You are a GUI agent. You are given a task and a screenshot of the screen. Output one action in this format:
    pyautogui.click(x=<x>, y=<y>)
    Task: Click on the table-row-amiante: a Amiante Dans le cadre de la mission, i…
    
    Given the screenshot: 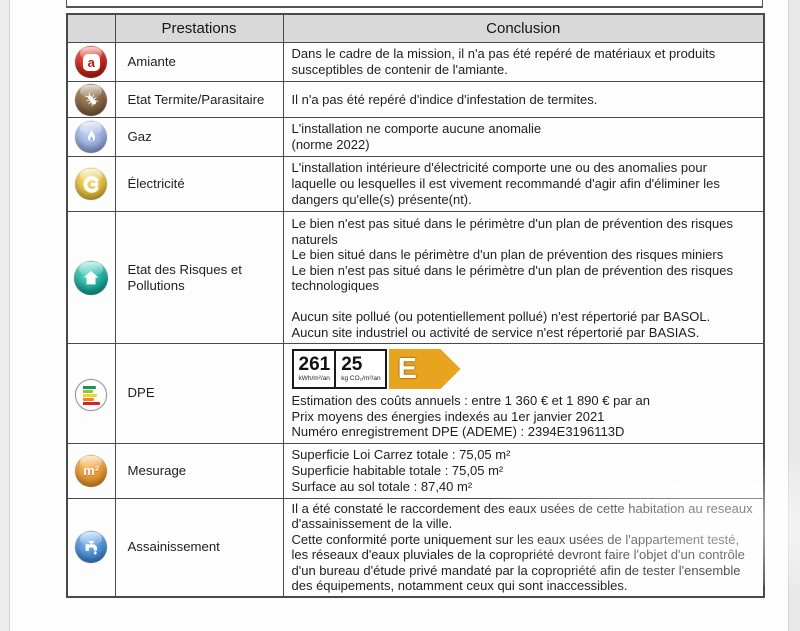 What is the action you would take?
    pyautogui.click(x=415, y=62)
    